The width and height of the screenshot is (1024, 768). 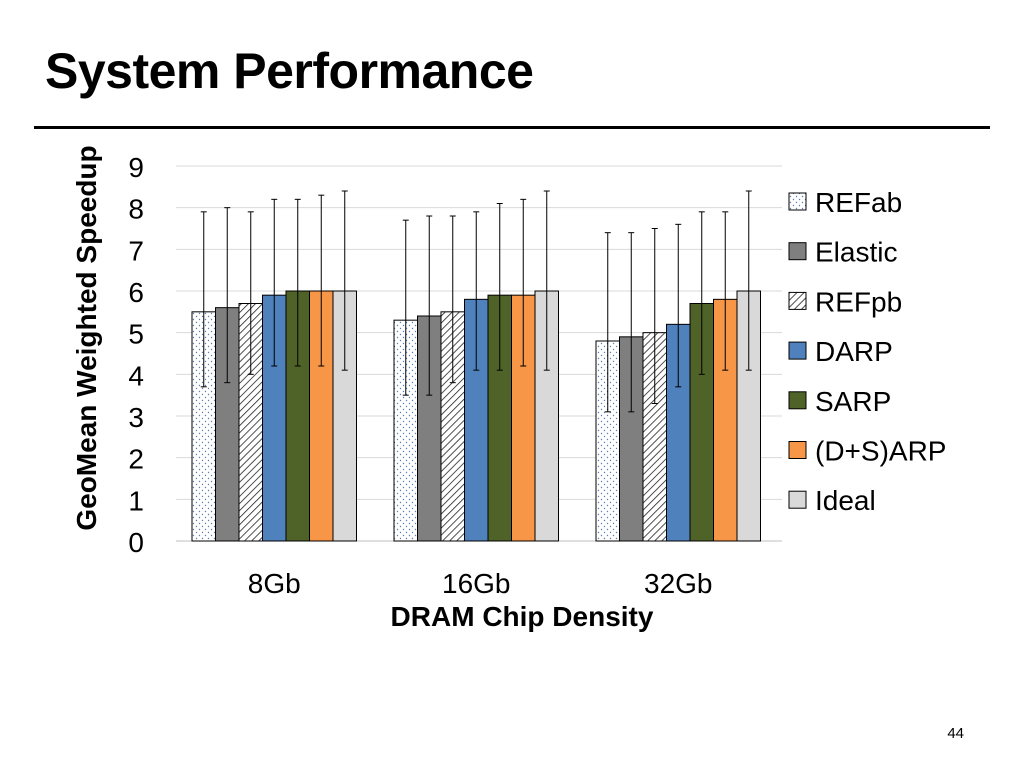 What do you see at coordinates (797, 499) in the screenshot?
I see `legend-swatch-ideal` at bounding box center [797, 499].